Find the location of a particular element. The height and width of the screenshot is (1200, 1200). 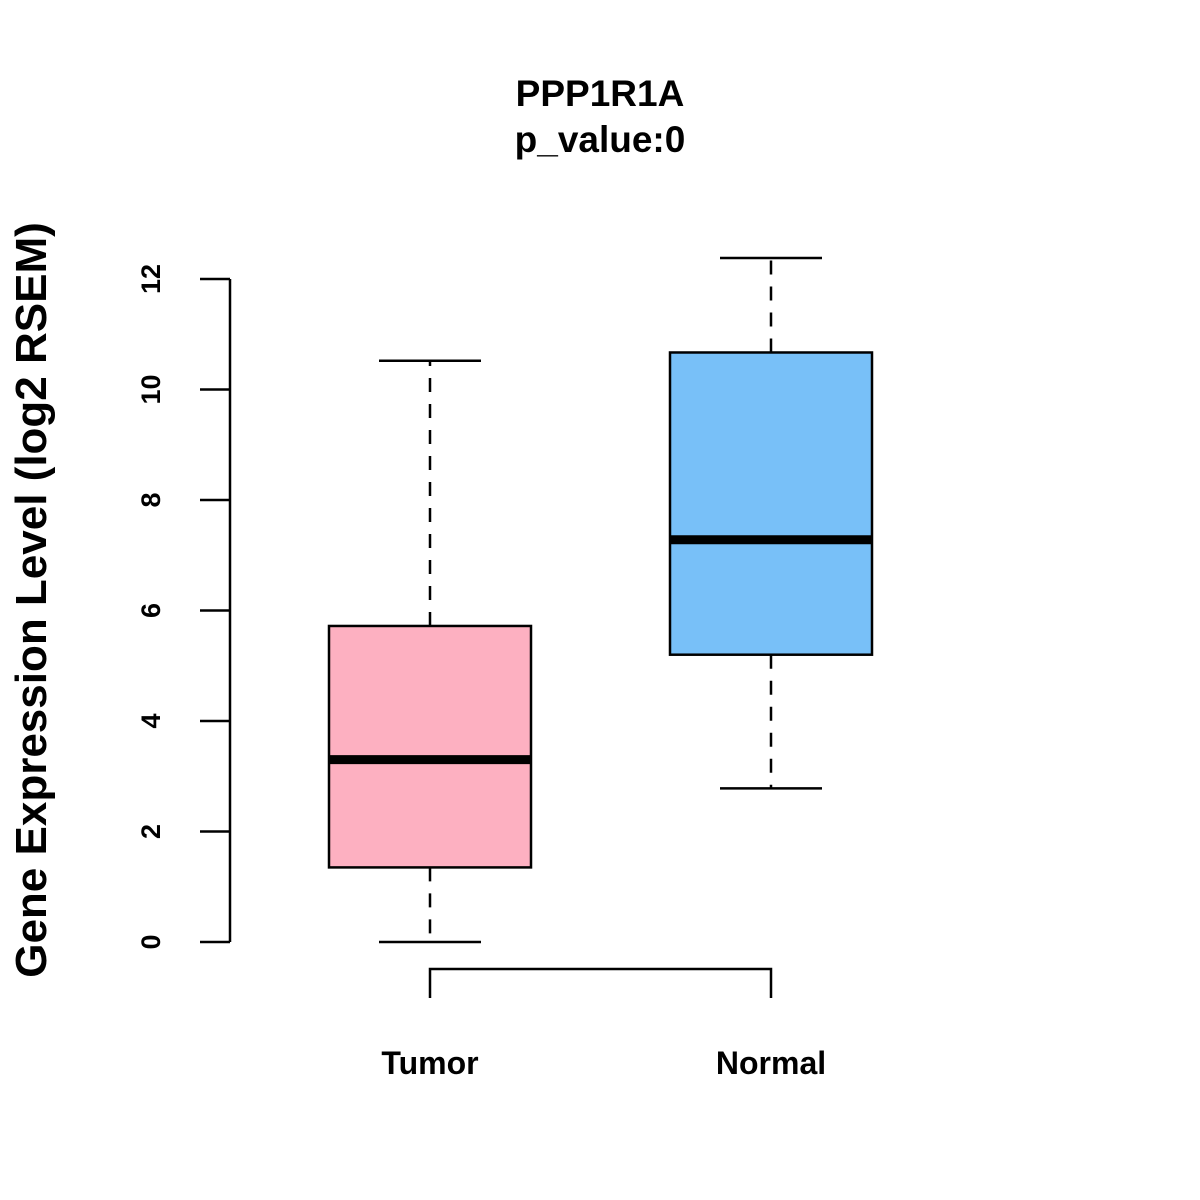

y-tick-label: 8 is located at coordinates (151, 499).